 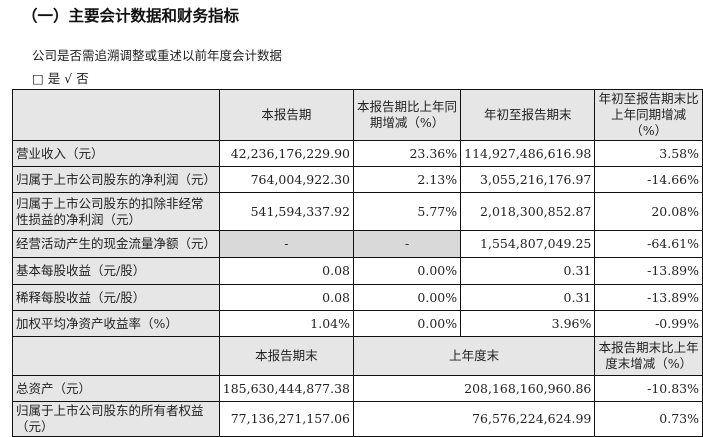 I want to click on table-row: 稀释每股收益（元/股） 0.08 0.00% 0.31 -13.89%, so click(x=357, y=297).